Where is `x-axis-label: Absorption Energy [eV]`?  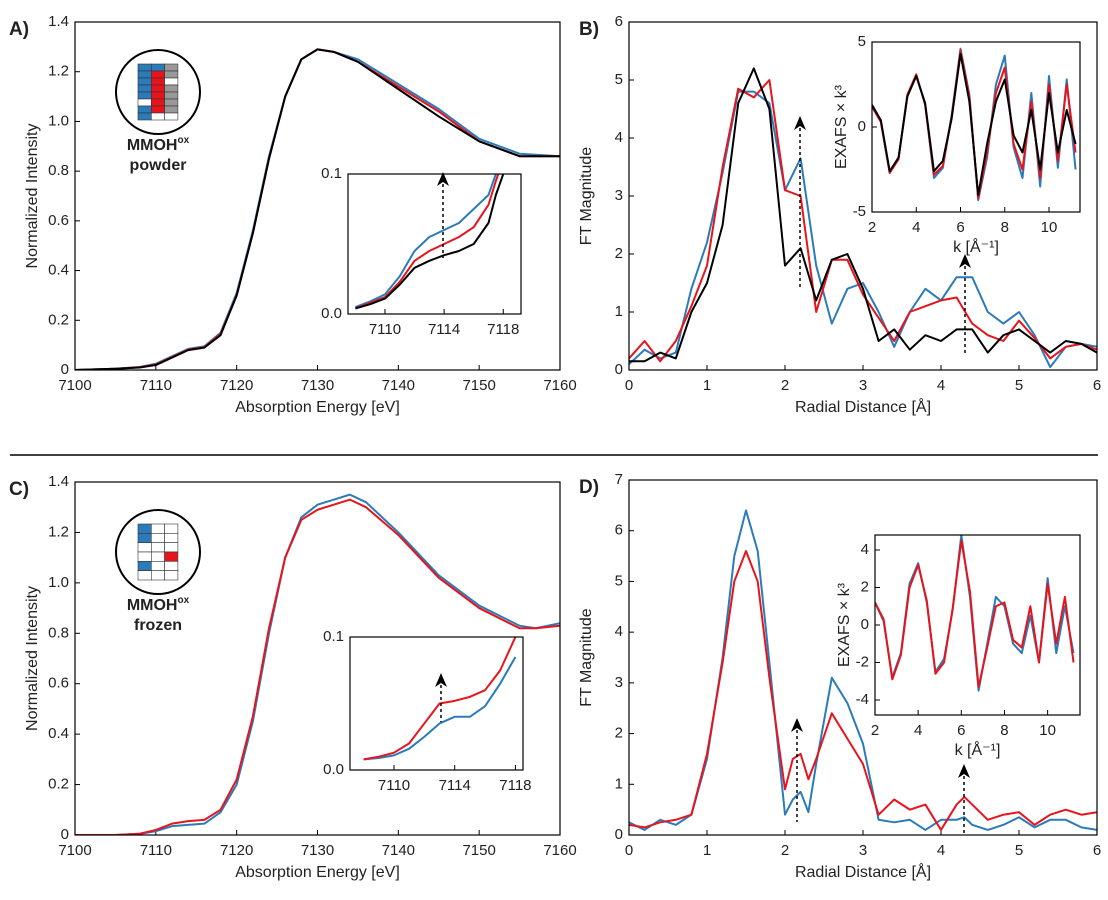
x-axis-label: Absorption Energy [eV] is located at coordinates (317, 407).